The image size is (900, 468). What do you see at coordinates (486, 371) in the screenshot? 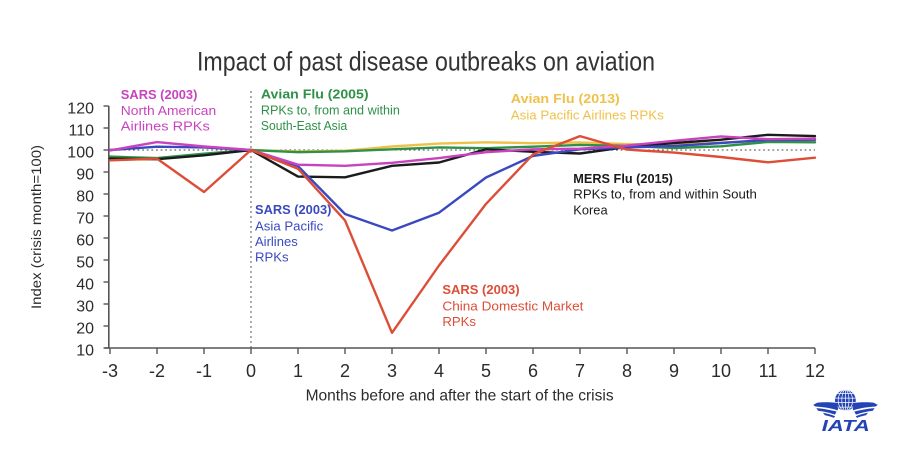
I see `svg-text: 5` at bounding box center [486, 371].